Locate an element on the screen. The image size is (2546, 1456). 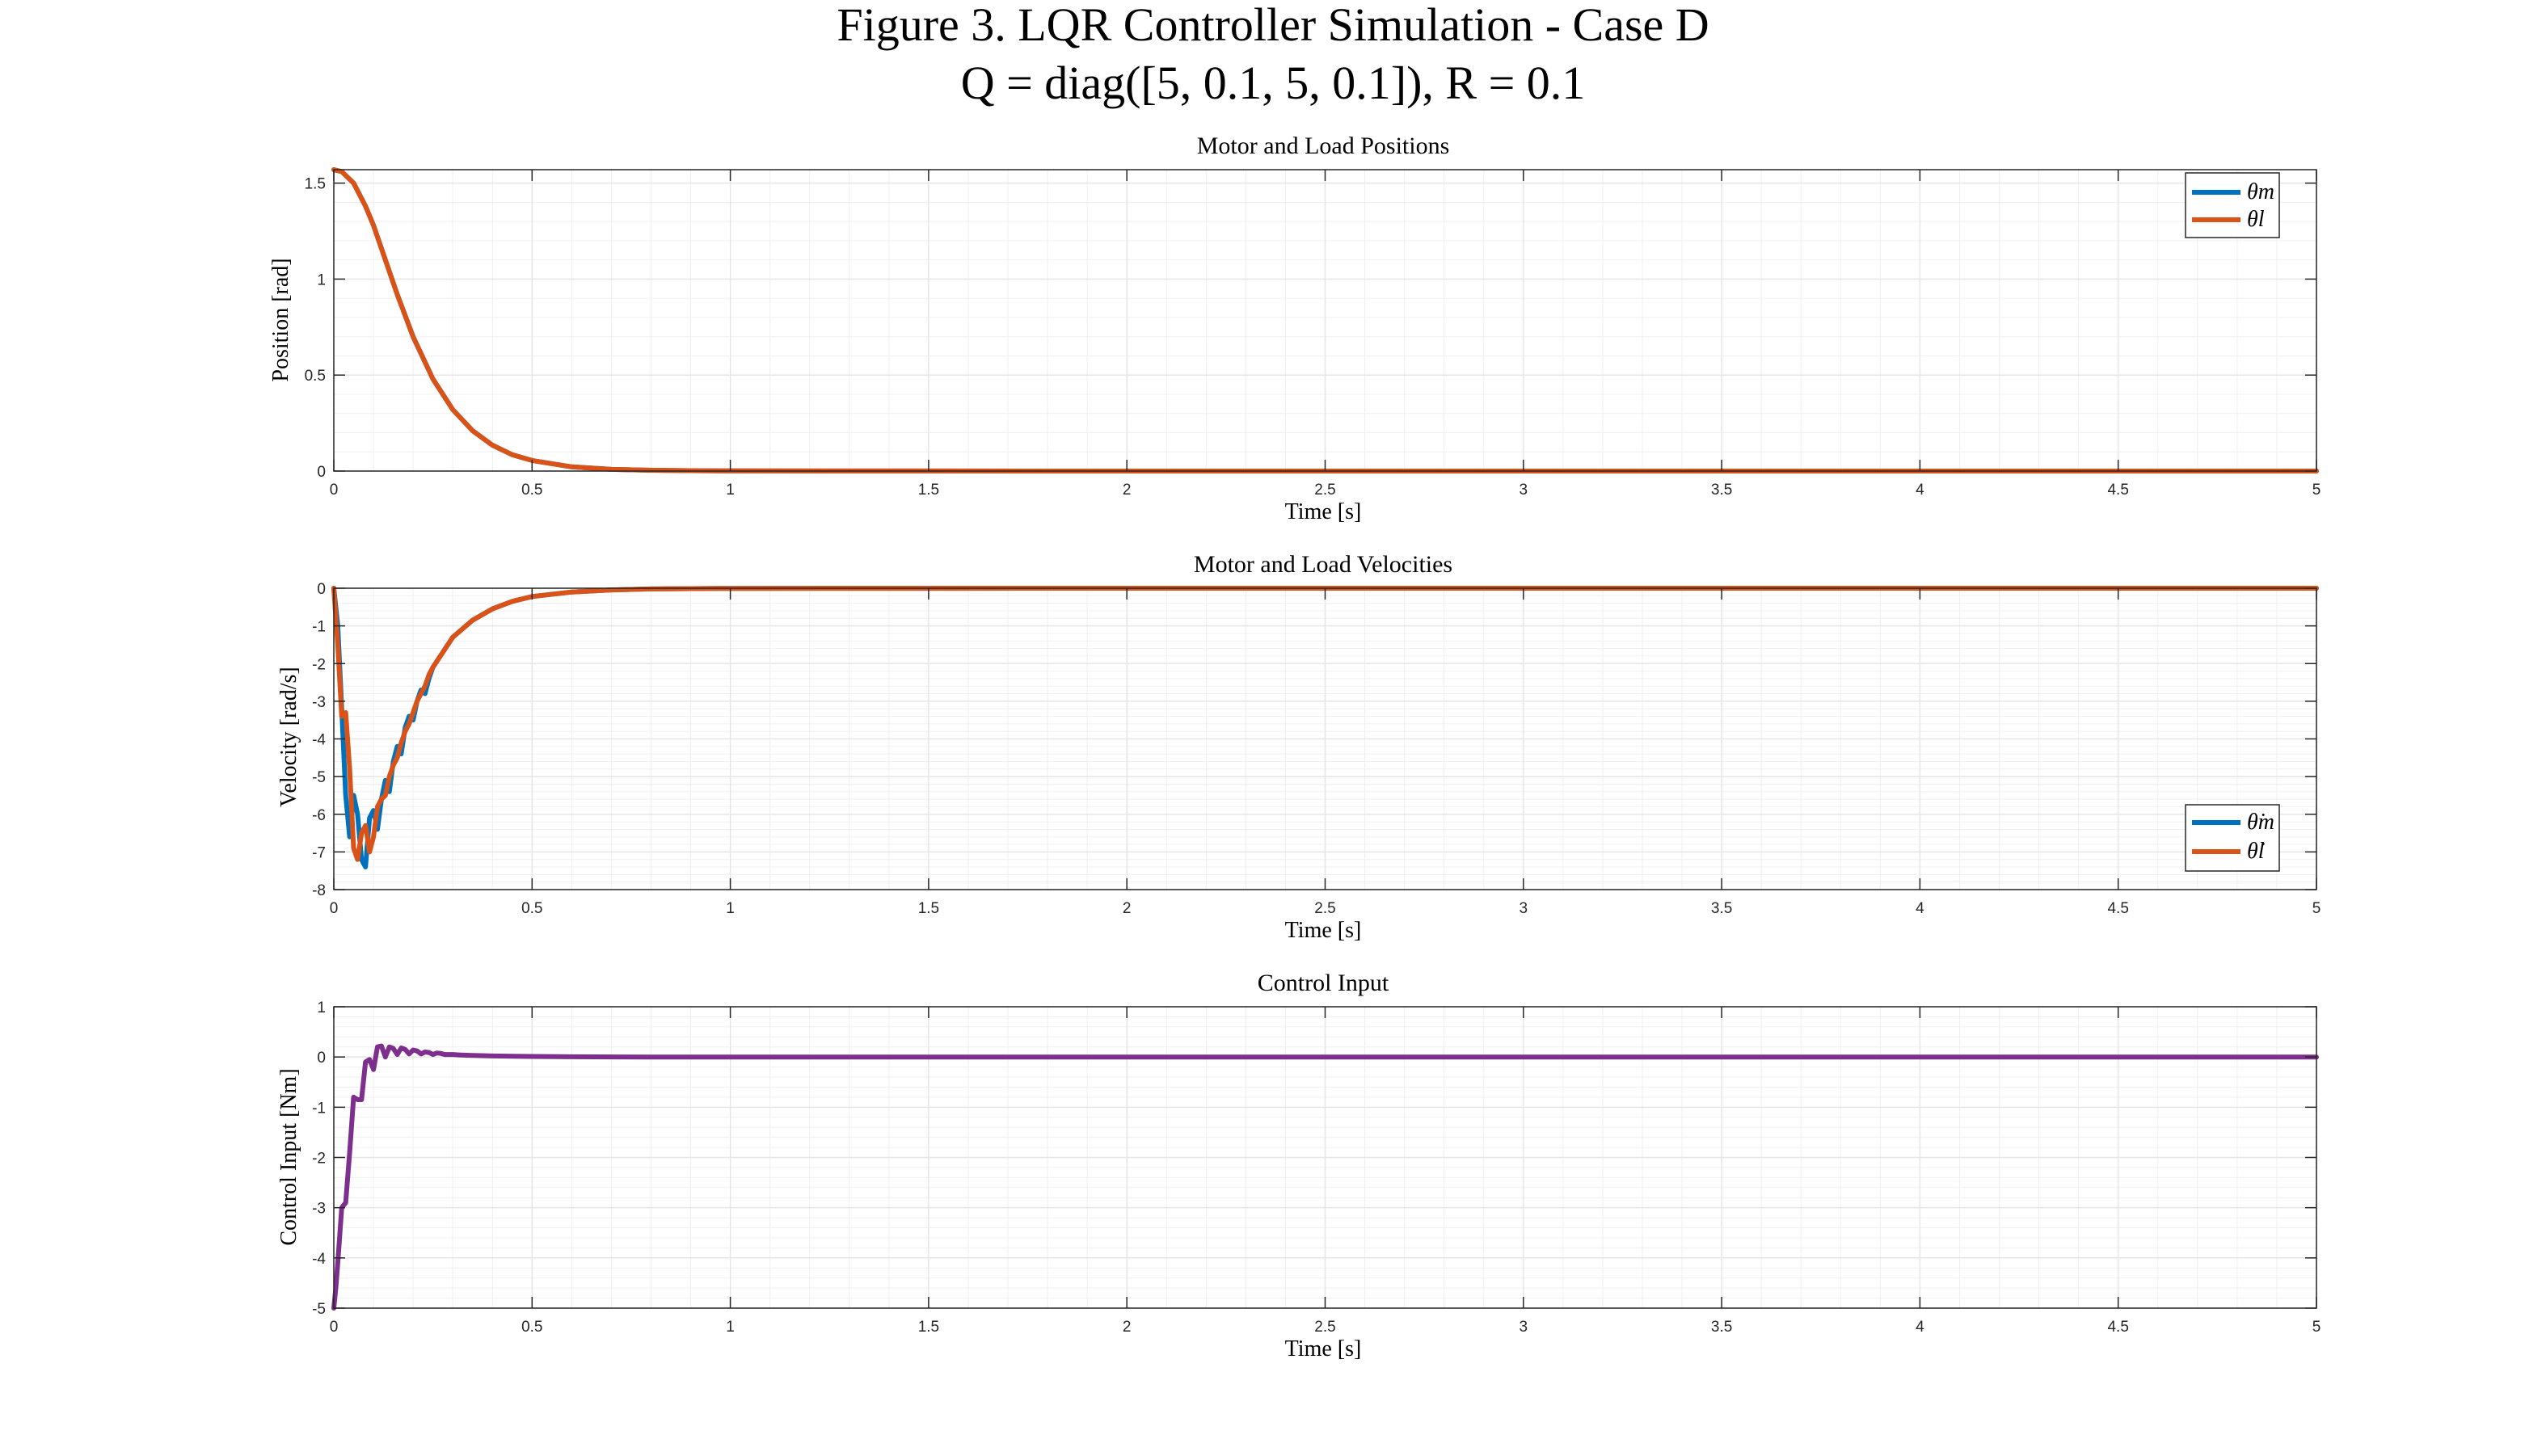
y-tick-label: 1.5 is located at coordinates (315, 184).